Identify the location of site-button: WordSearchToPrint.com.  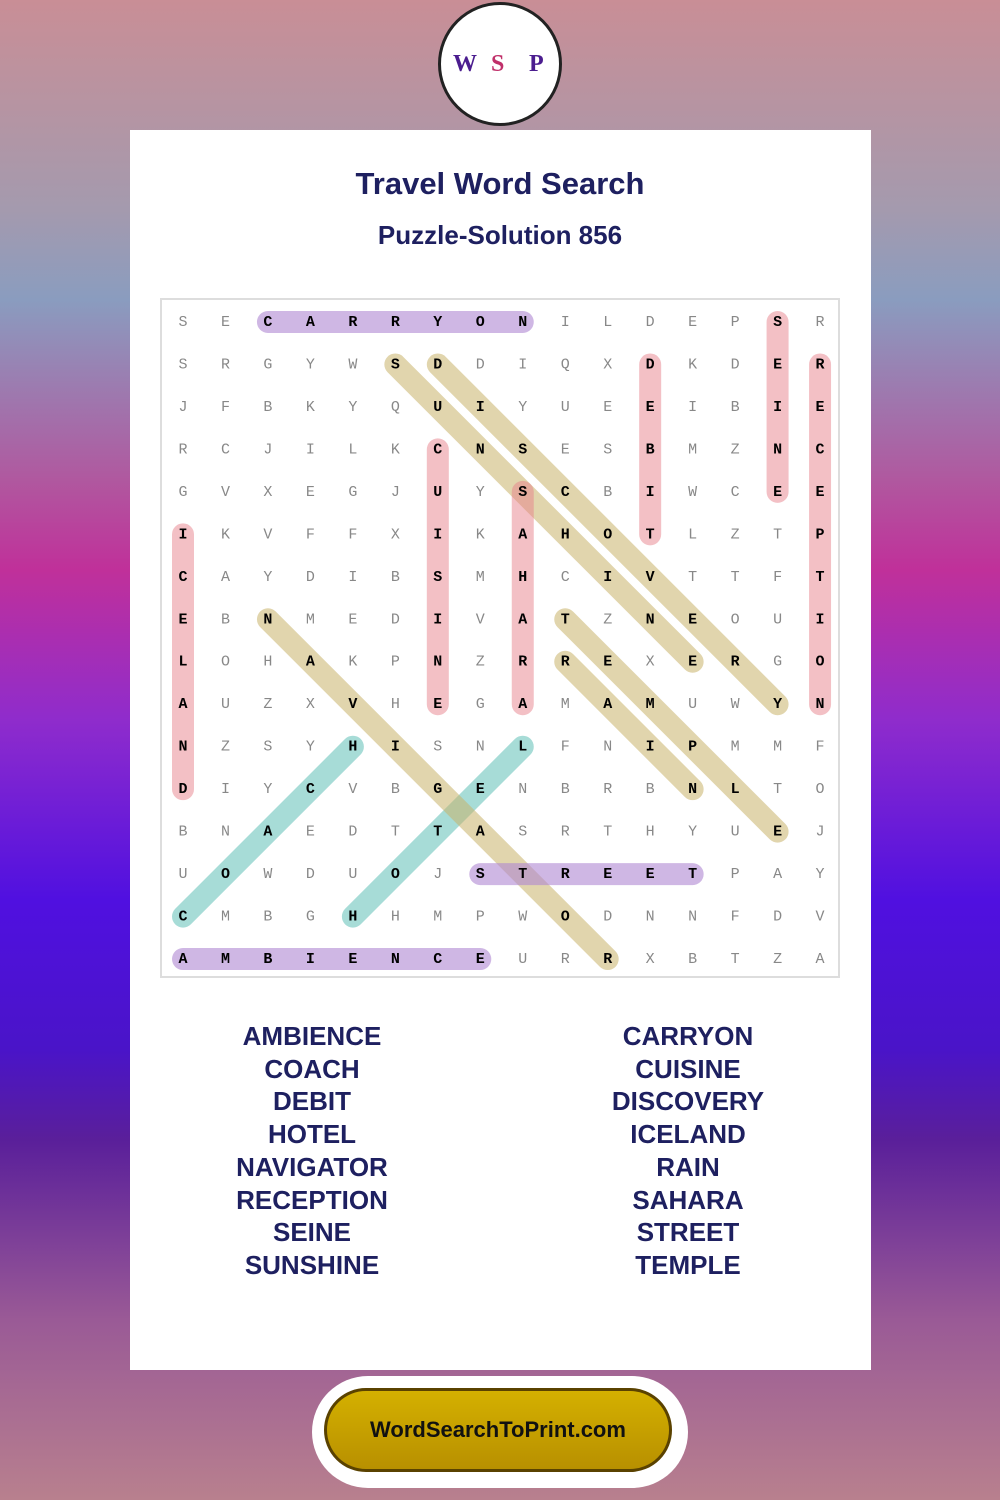
(498, 1430).